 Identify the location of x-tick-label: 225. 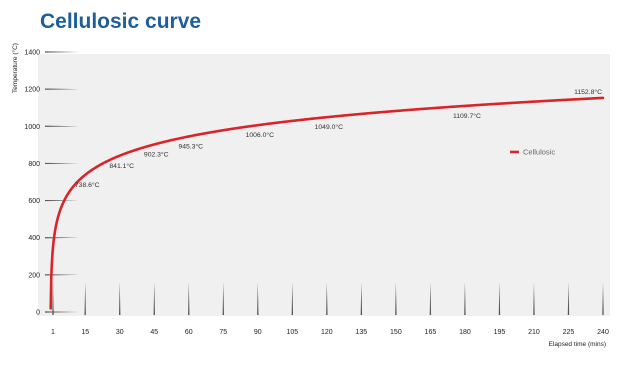
(569, 332).